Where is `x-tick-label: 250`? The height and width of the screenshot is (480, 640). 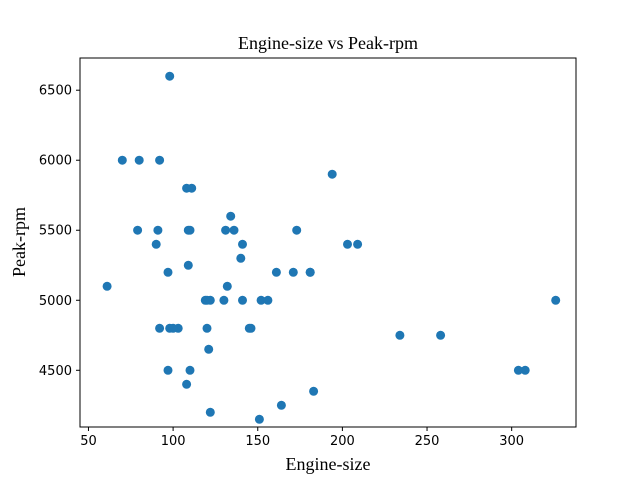
x-tick-label: 250 is located at coordinates (427, 441).